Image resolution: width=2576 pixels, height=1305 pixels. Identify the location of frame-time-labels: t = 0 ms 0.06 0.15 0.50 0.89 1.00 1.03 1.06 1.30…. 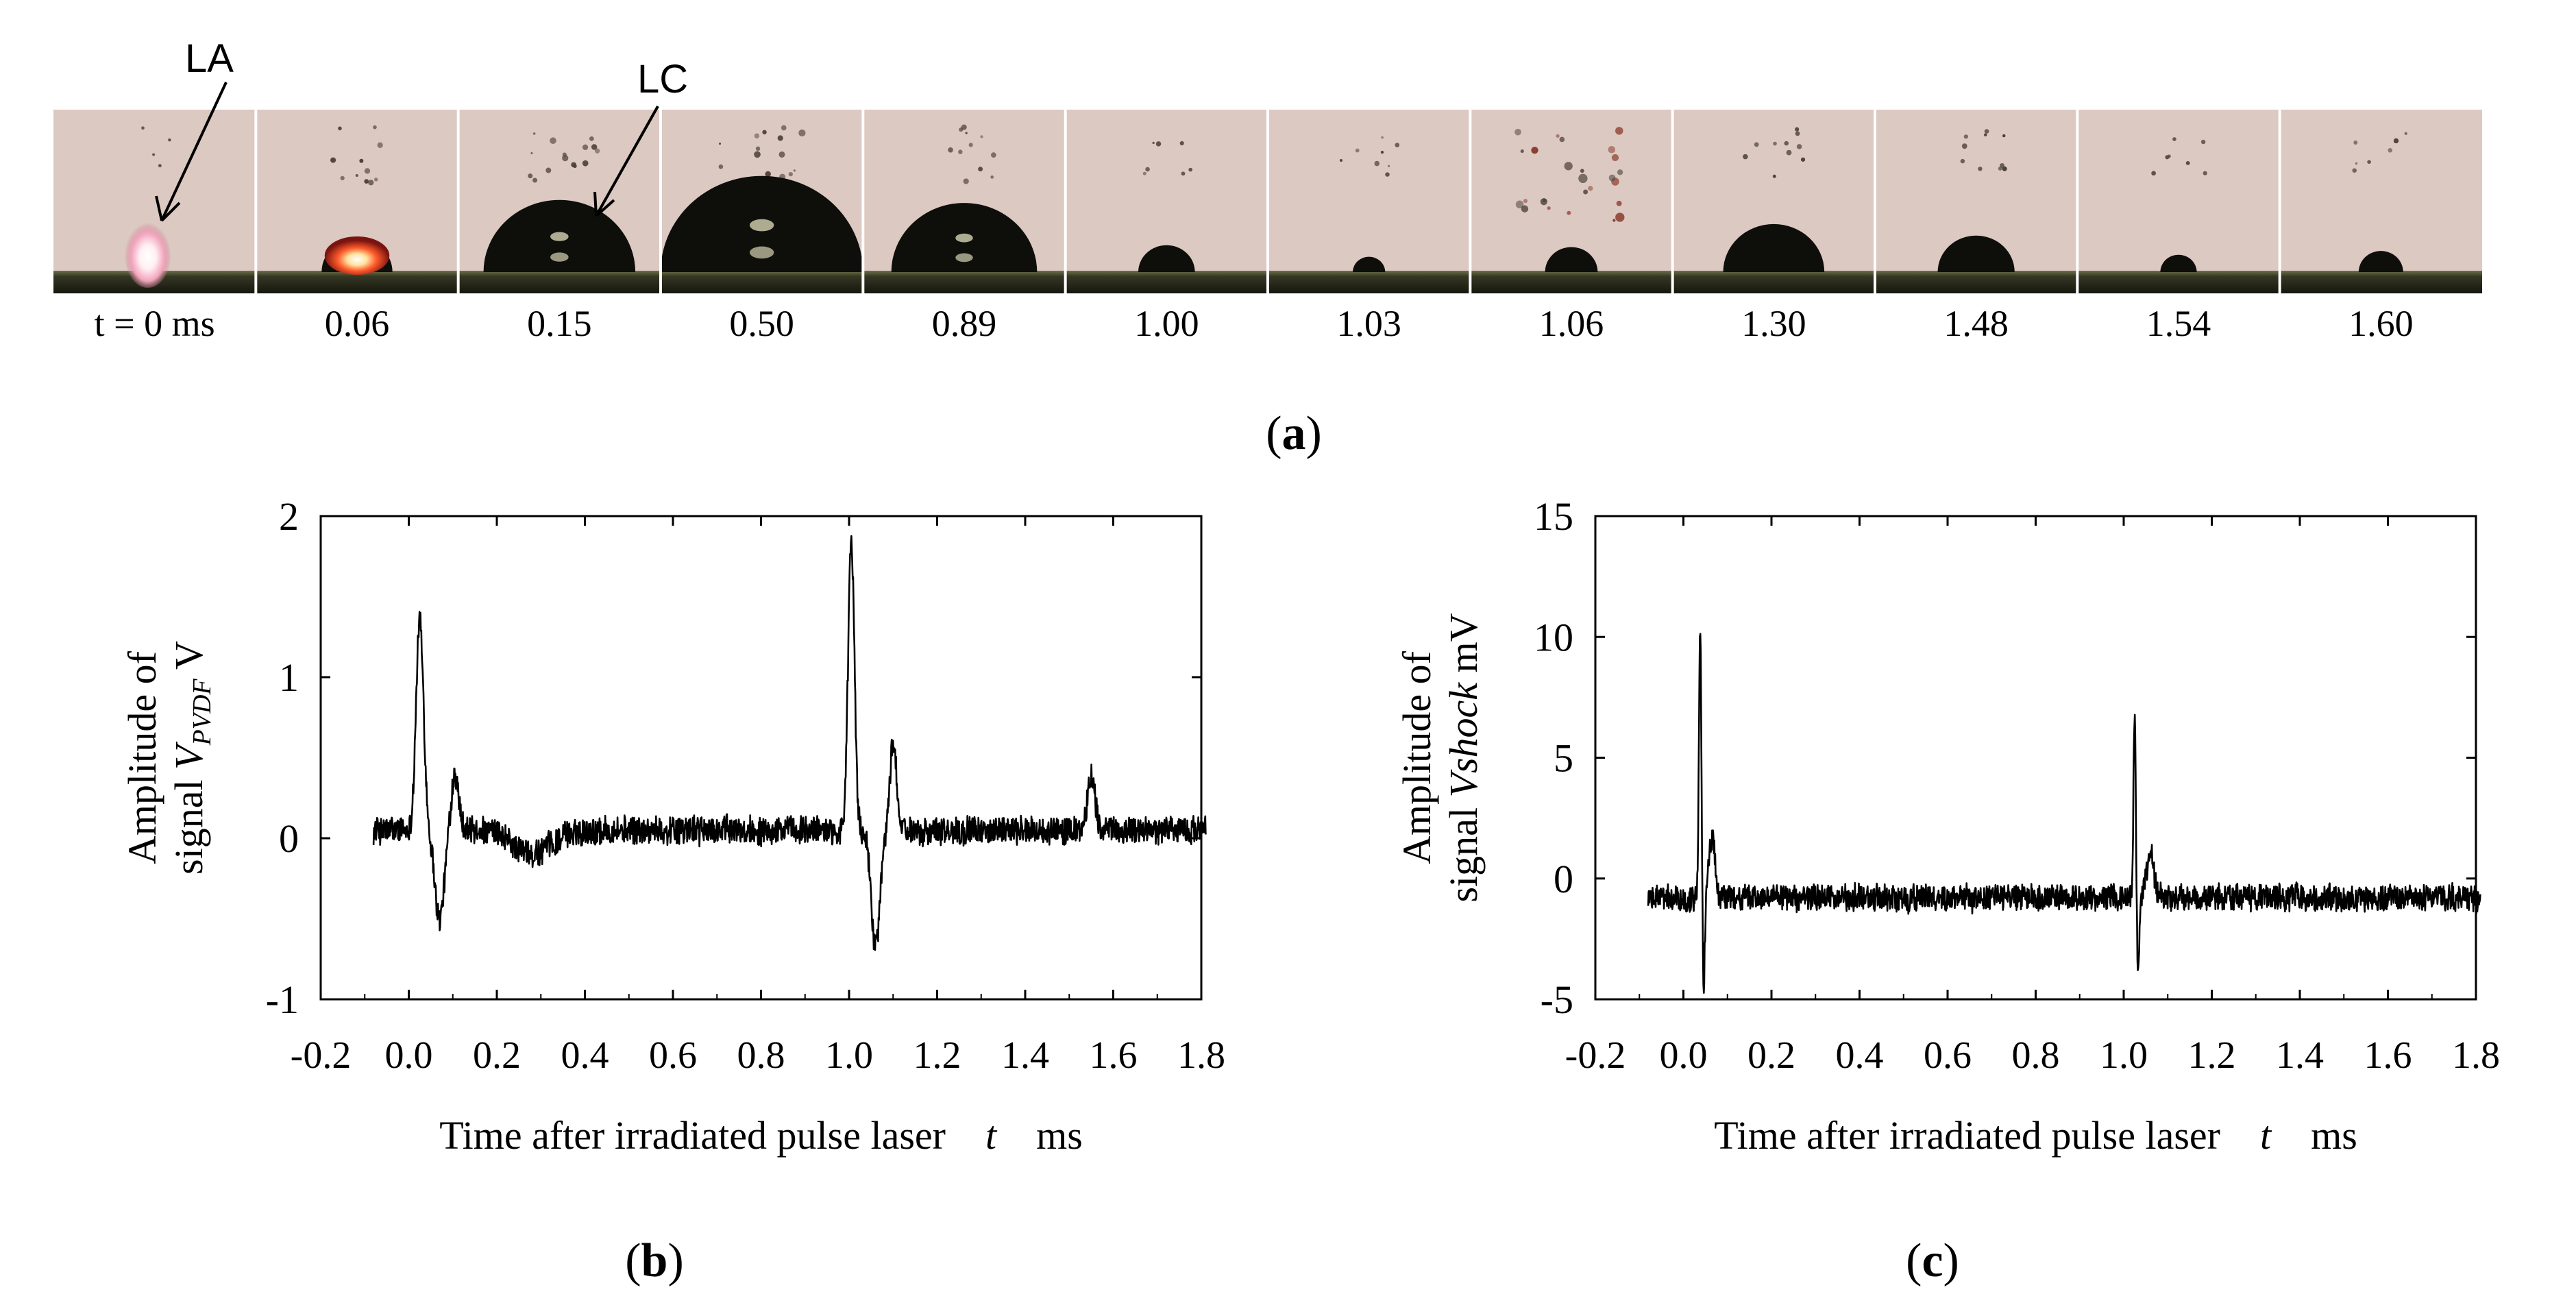
(1255, 323).